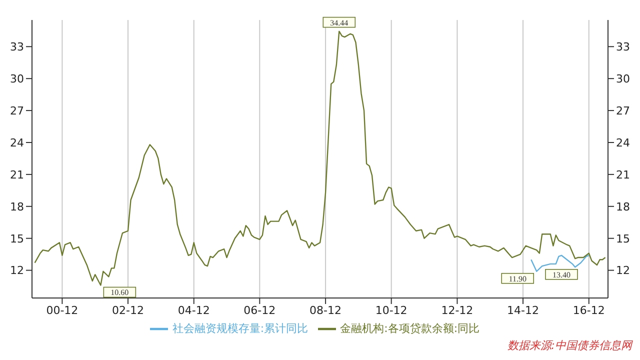 This screenshot has height=360, width=640. I want to click on y2-tick-label: 15, so click(623, 239).